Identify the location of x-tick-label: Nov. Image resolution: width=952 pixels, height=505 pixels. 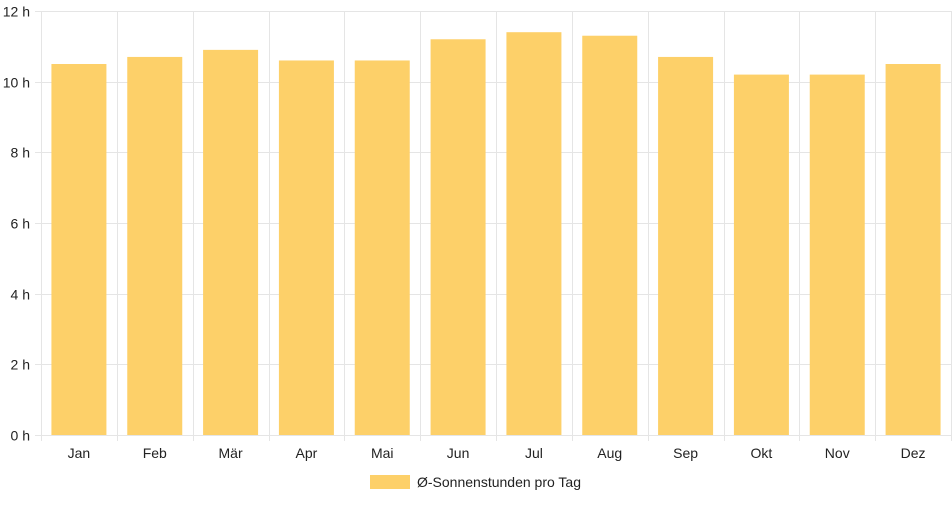
(837, 453).